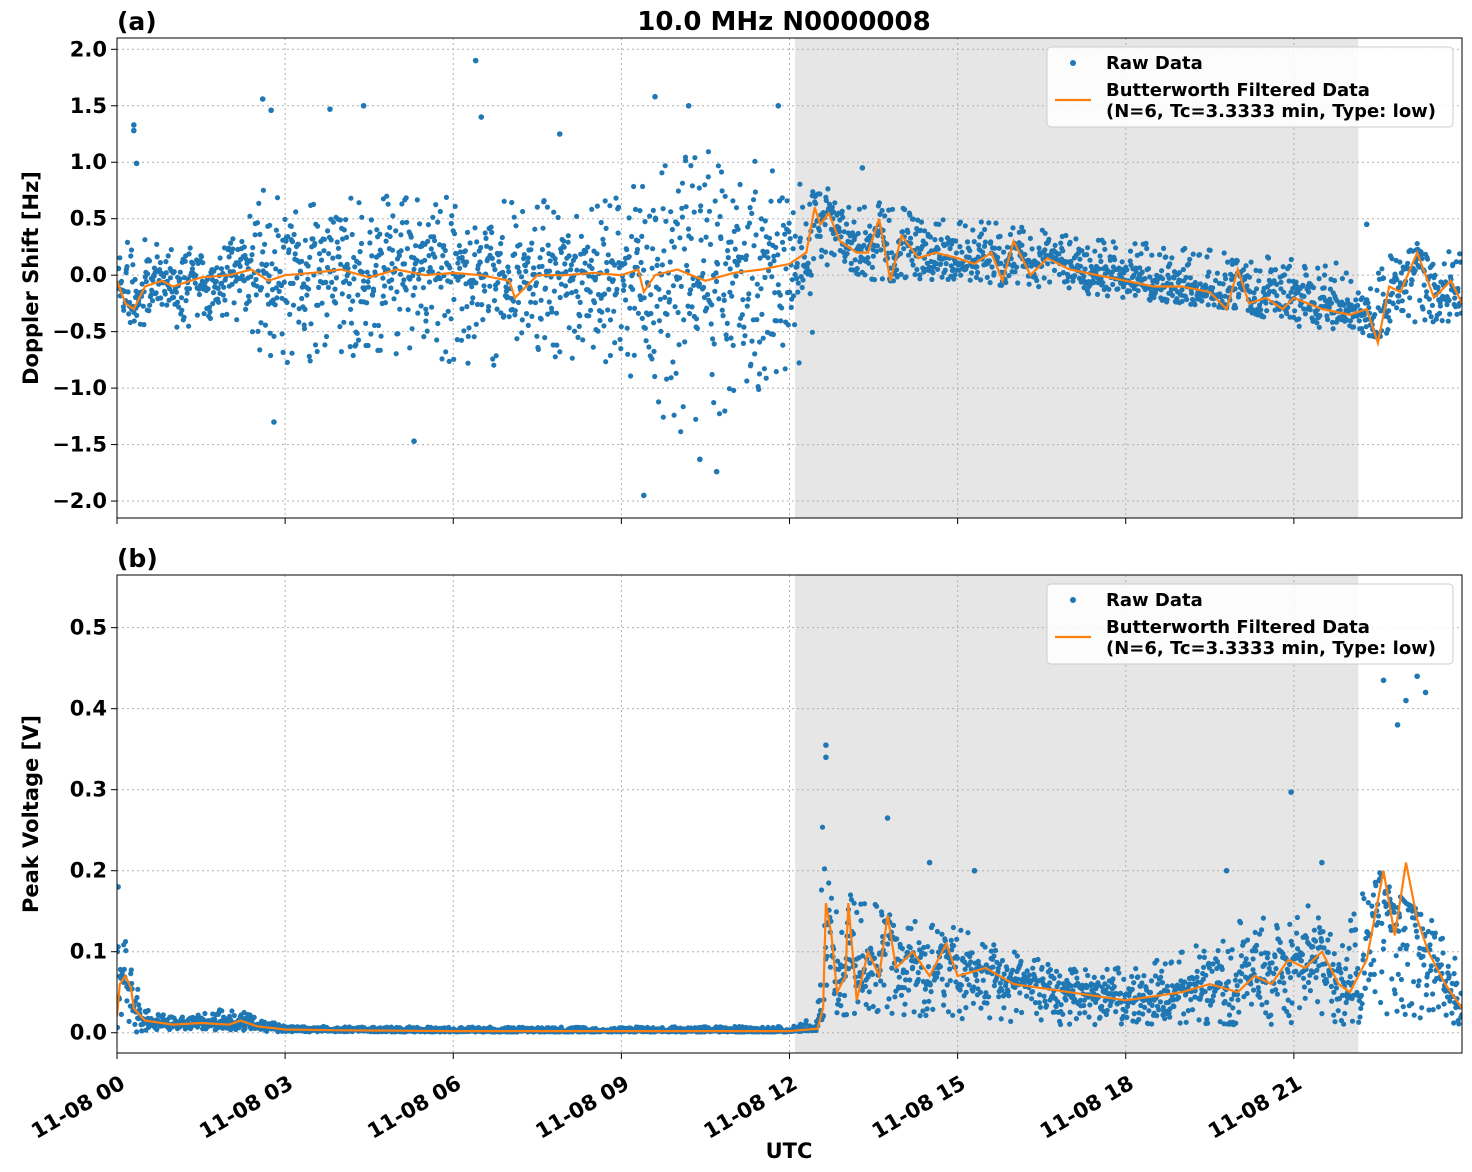 The height and width of the screenshot is (1172, 1472). What do you see at coordinates (79, 388) in the screenshot?
I see `y-tick-label: −1.0` at bounding box center [79, 388].